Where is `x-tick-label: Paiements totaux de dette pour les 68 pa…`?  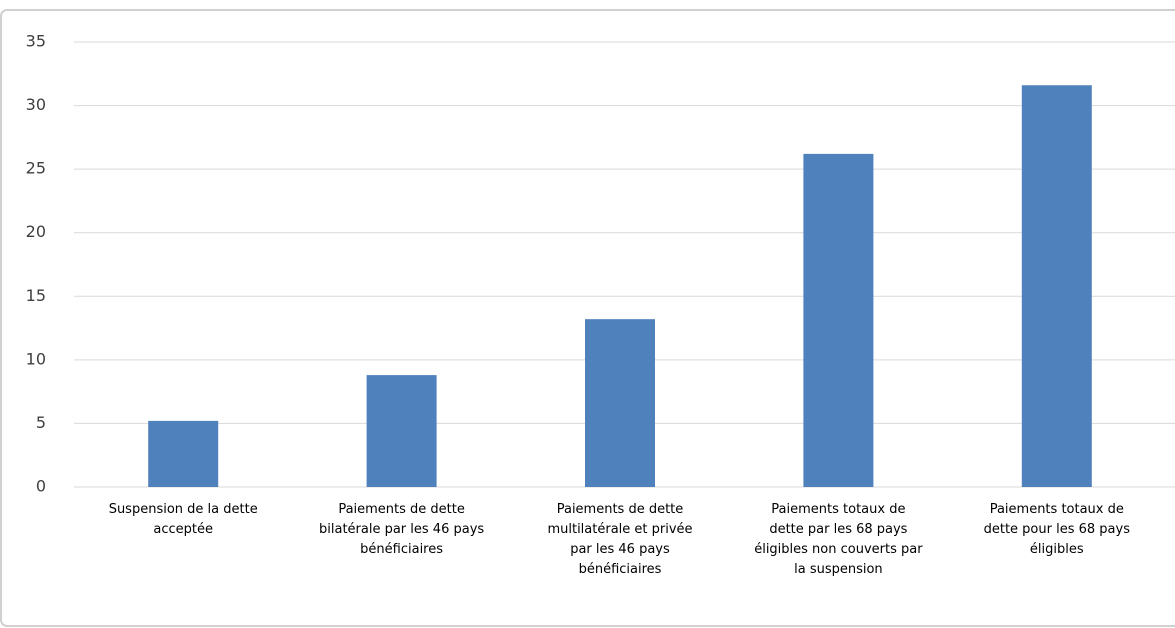 x-tick-label: Paiements totaux de dette pour les 68 pa… is located at coordinates (1056, 529).